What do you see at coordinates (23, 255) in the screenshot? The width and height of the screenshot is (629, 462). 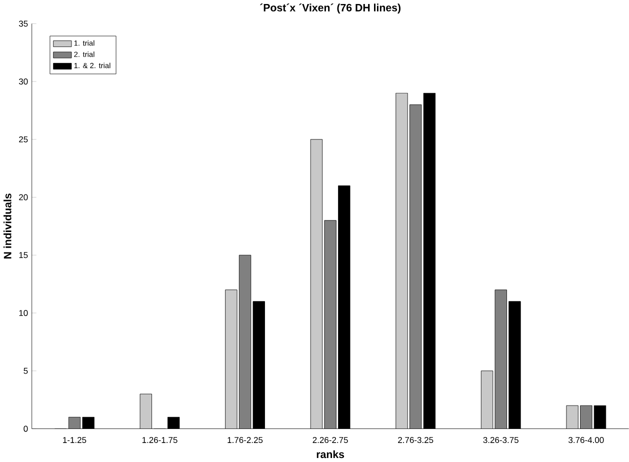 I see `y-tick-label: 15` at bounding box center [23, 255].